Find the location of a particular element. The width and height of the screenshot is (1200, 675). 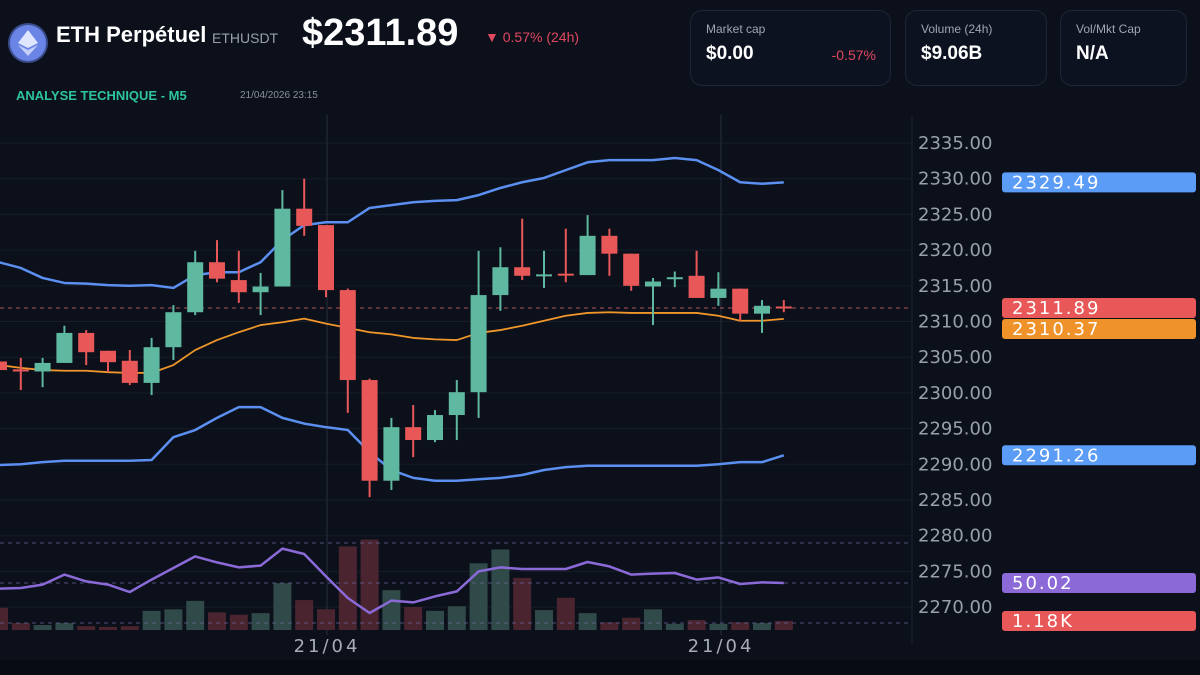

price-tag: 2310.37 is located at coordinates (1099, 329).